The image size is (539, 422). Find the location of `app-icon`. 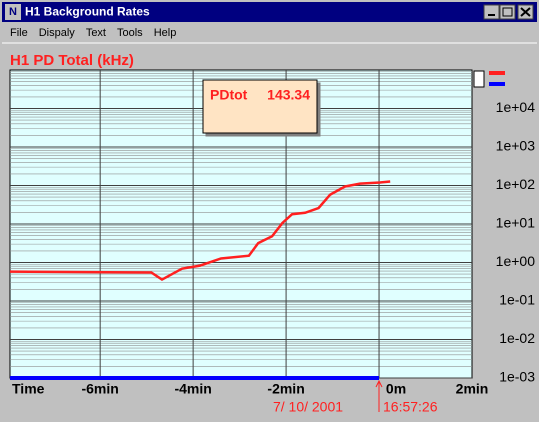

app-icon is located at coordinates (13, 12).